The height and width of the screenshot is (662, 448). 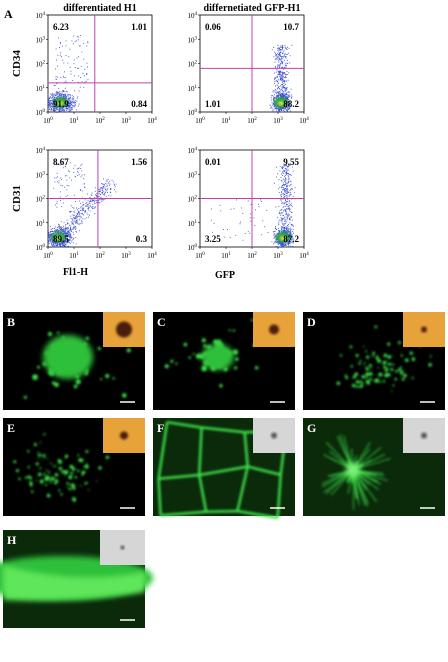 What do you see at coordinates (255, 254) in the screenshot?
I see `tick-exponent: 2` at bounding box center [255, 254].